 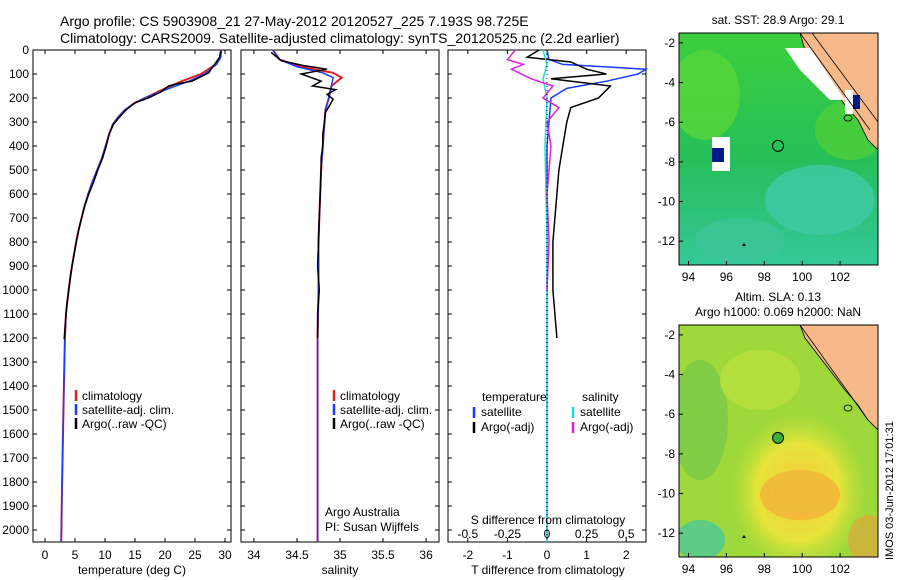 I want to click on sla-map-frame, so click(x=778, y=441).